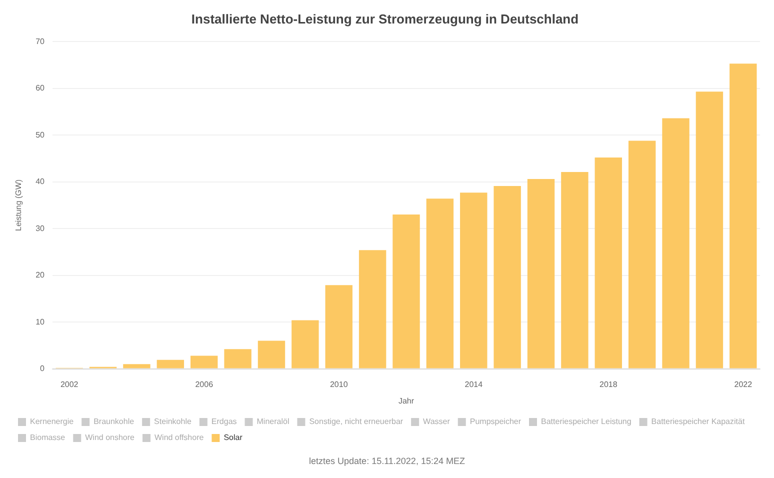 The image size is (774, 478). Describe the element at coordinates (41, 275) in the screenshot. I see `y-tick-label: 20` at that location.